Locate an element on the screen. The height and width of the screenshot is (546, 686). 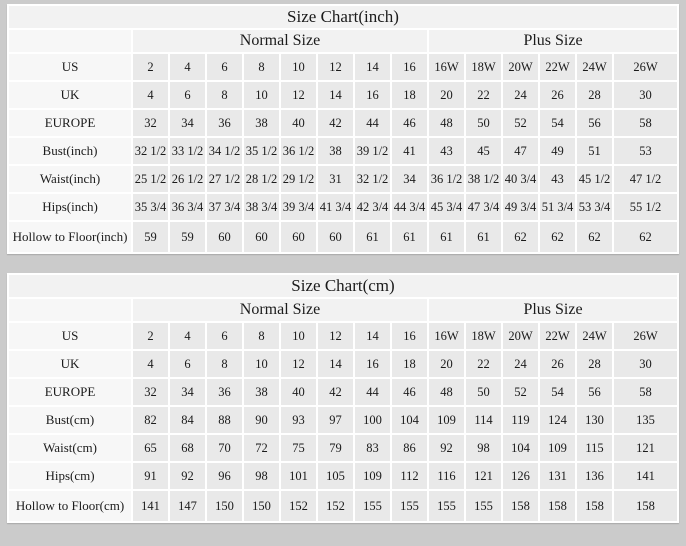
table-cell: 31 is located at coordinates (335, 179).